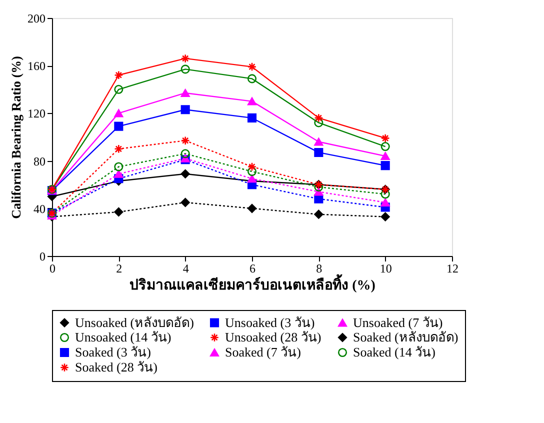 The width and height of the screenshot is (544, 423). Describe the element at coordinates (398, 322) in the screenshot. I see `legend-label: Unsoaked (7 วัน)` at that location.